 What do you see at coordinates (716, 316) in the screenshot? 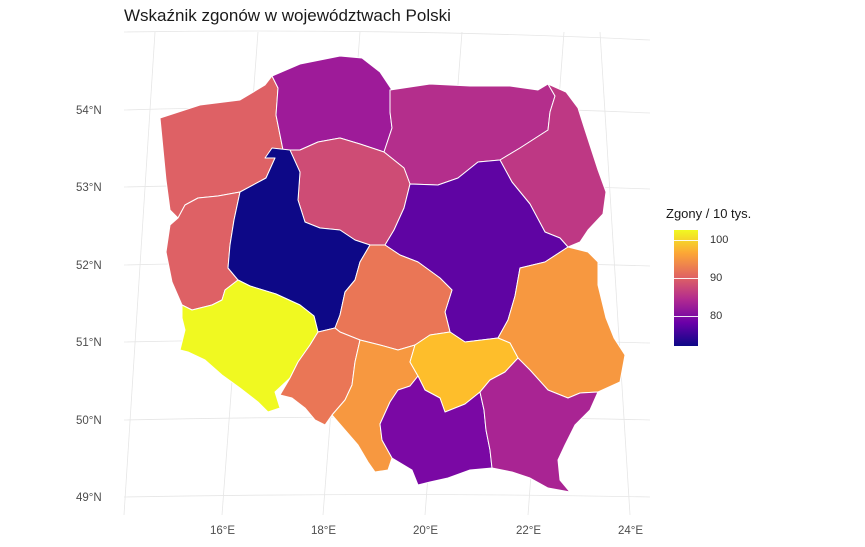
I see `legend-tick-80: 80` at bounding box center [716, 316].